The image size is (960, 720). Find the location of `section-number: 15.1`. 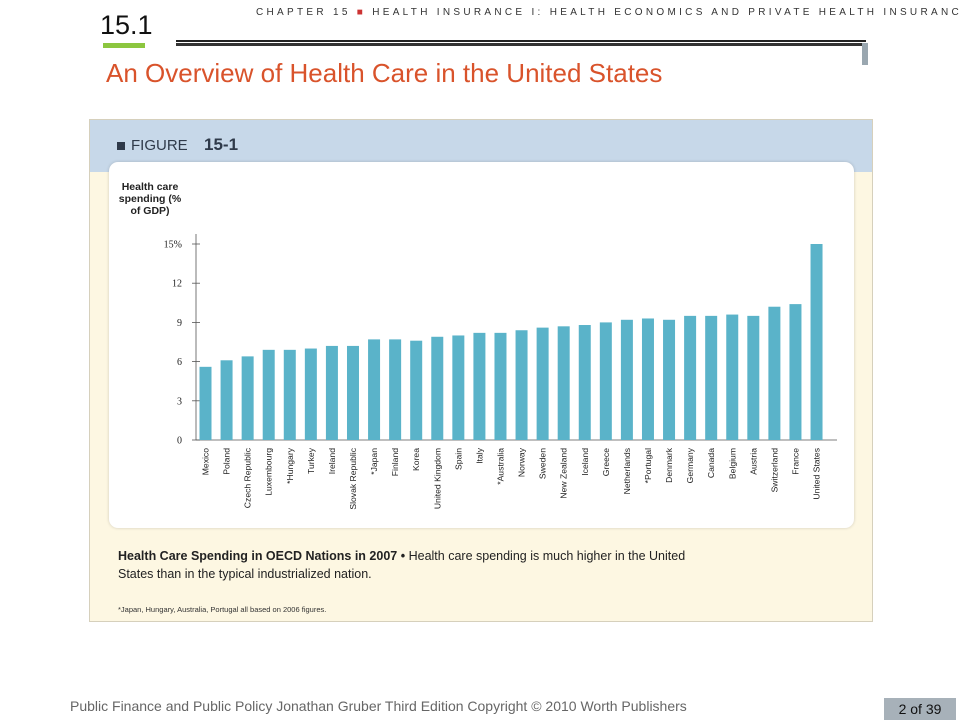

section-number: 15.1 is located at coordinates (126, 25).